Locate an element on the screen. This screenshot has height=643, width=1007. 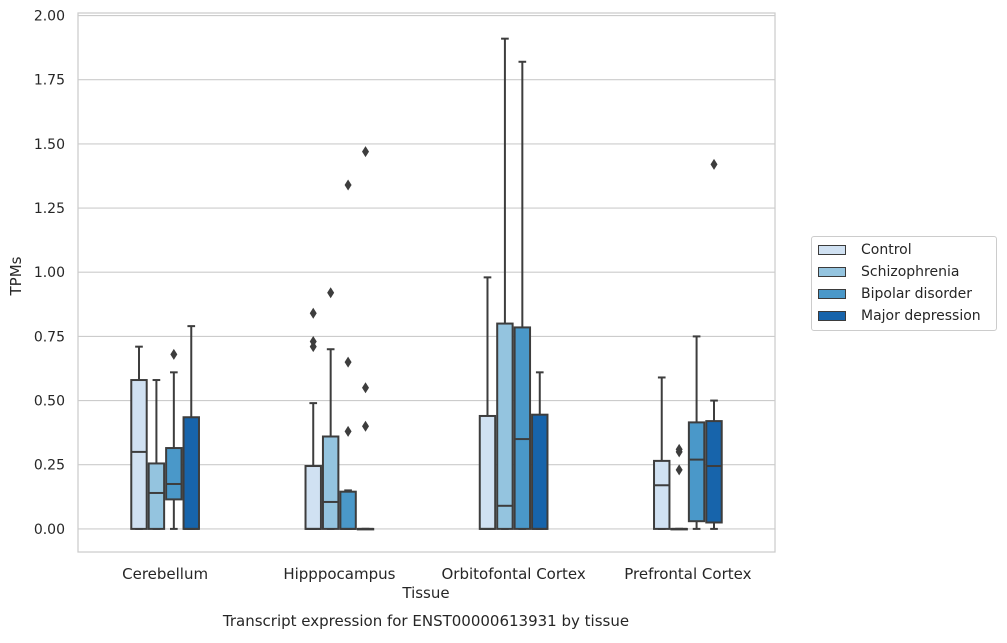
y-tick-label: 1.50 is located at coordinates (49, 145).